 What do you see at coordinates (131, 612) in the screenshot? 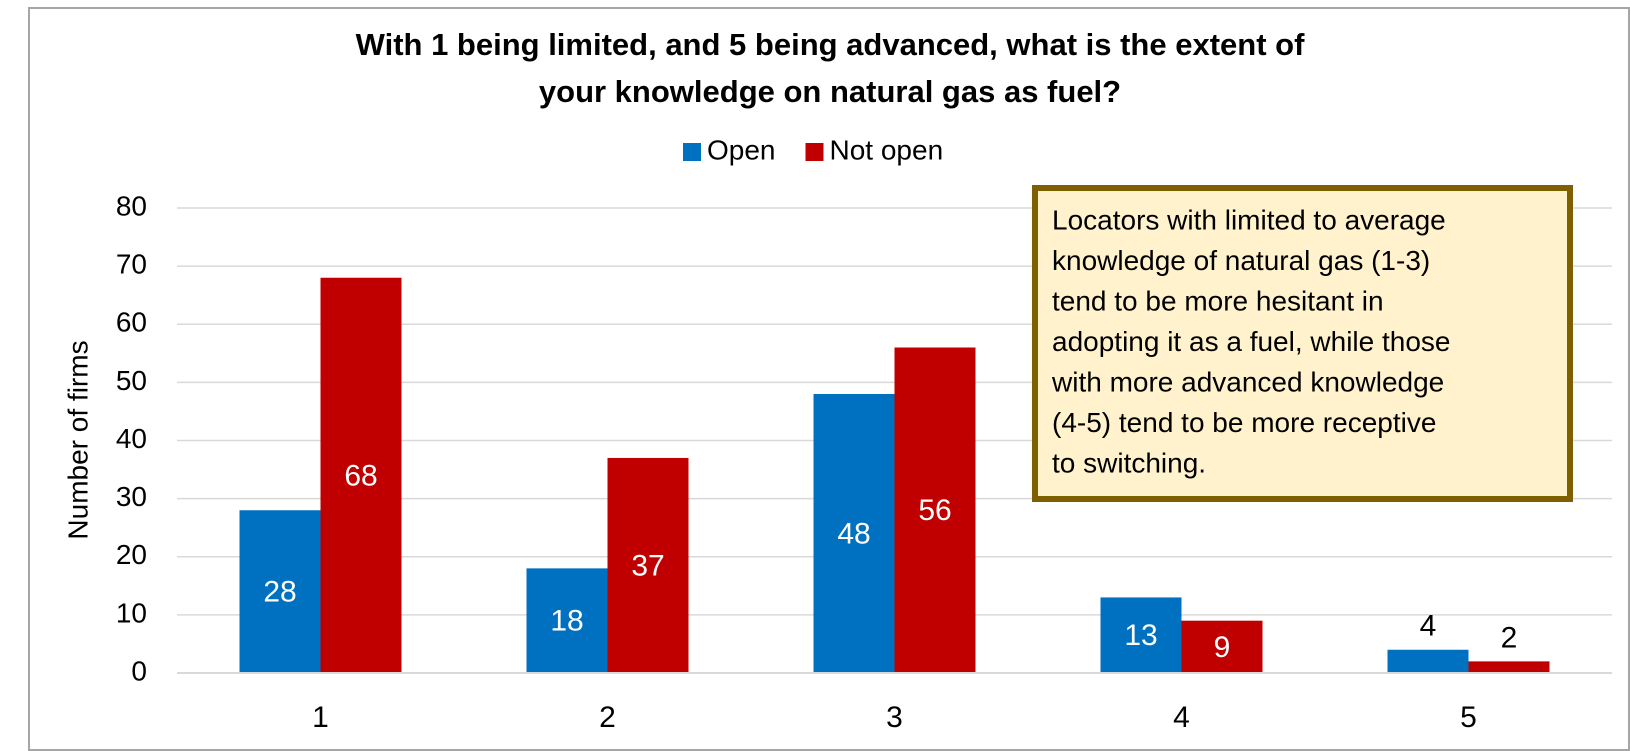
I see `y-tick-label: 10` at bounding box center [131, 612].